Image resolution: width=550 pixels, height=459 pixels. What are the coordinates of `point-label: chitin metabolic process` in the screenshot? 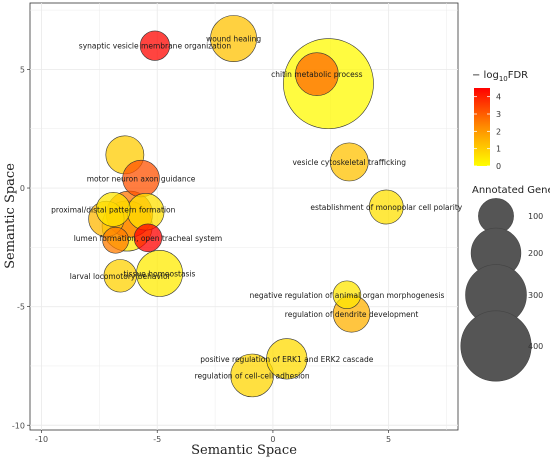 It's located at (317, 74).